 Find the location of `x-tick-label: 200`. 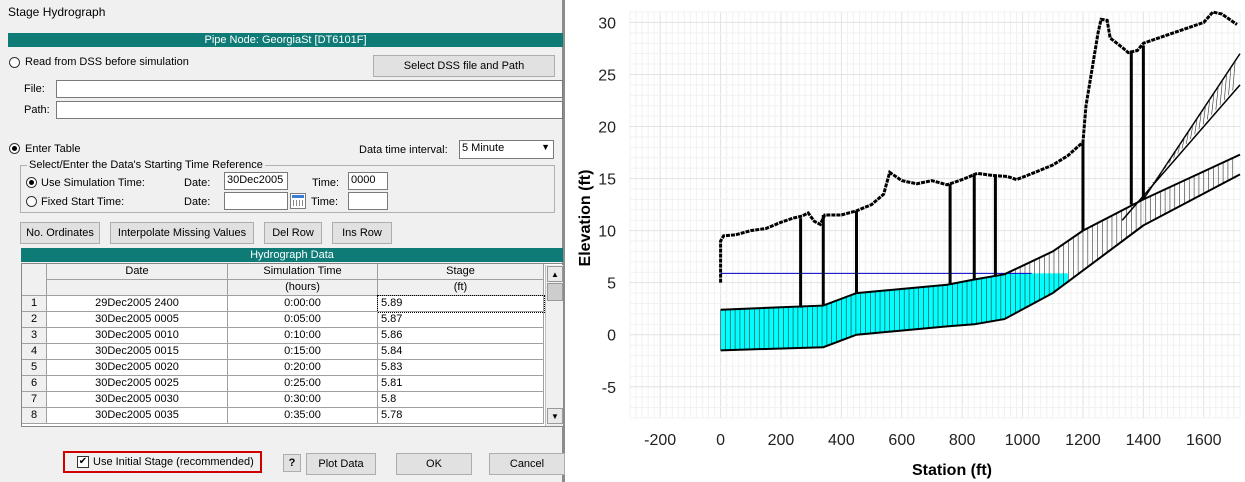

x-tick-label: 200 is located at coordinates (781, 440).